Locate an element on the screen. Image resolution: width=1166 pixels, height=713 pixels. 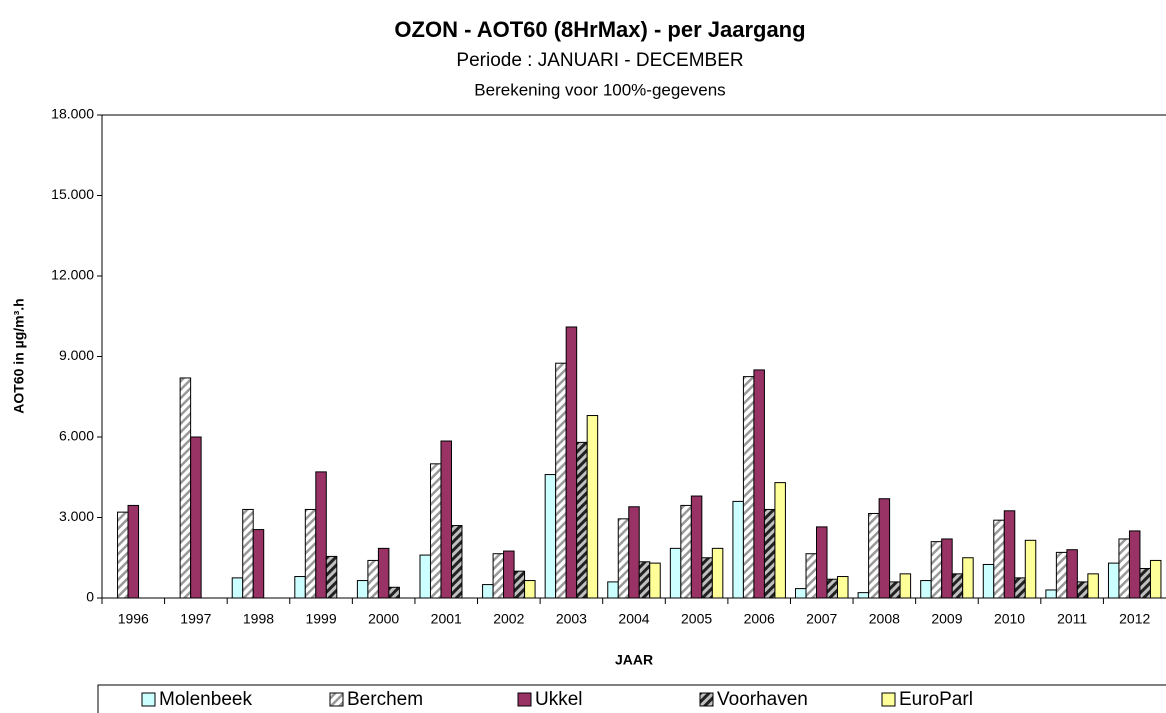
x-tick-label: 1999 is located at coordinates (320, 619).